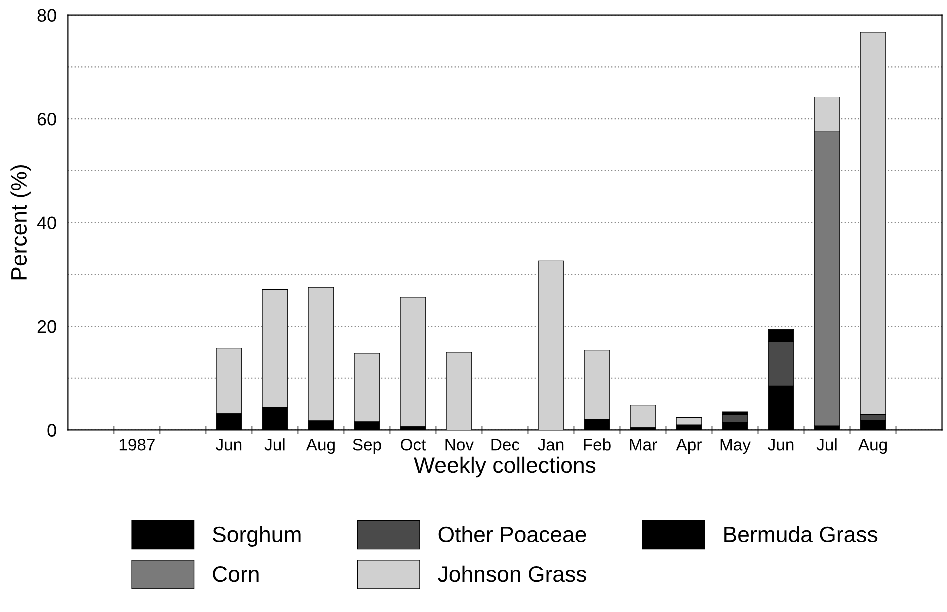  What do you see at coordinates (52, 430) in the screenshot?
I see `y-tick-label: 0` at bounding box center [52, 430].